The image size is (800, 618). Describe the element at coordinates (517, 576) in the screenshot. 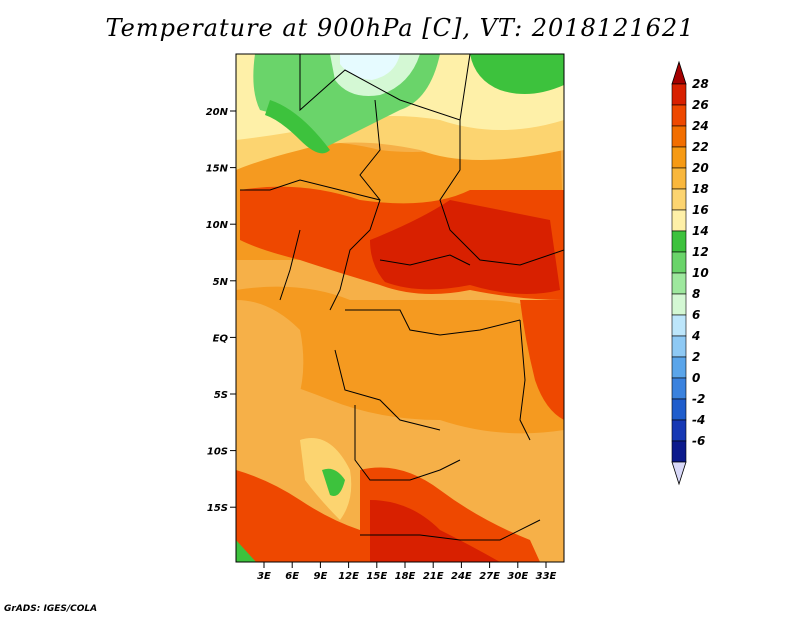

I see `lon-label: 30E` at that location.